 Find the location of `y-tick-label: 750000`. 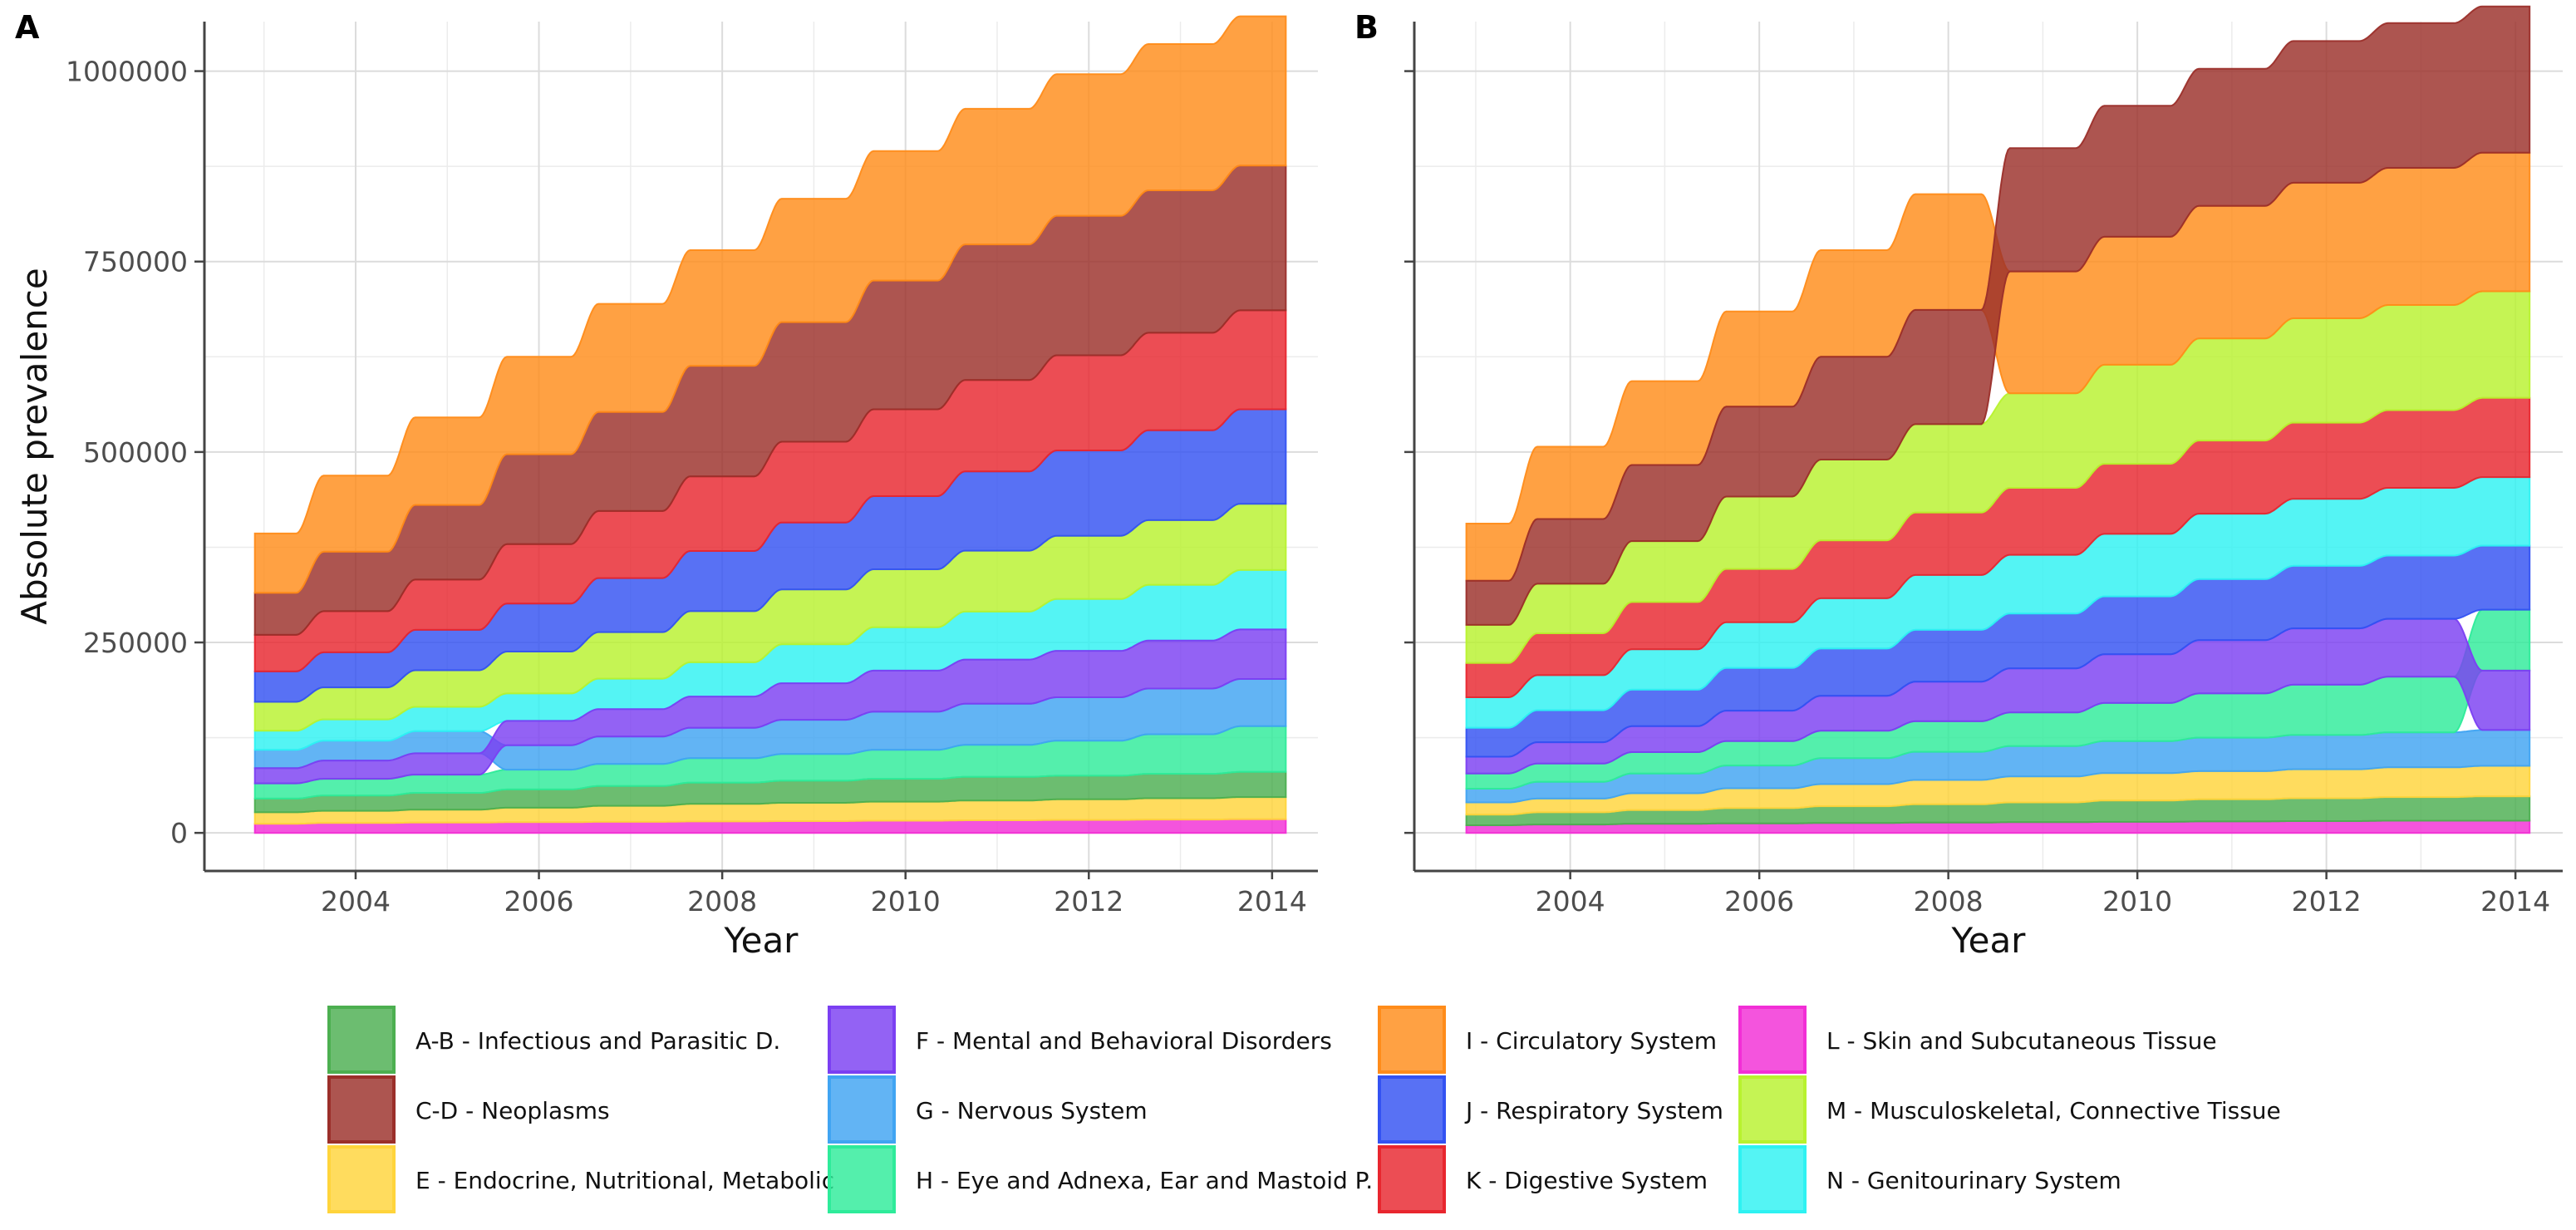

y-tick-label: 750000 is located at coordinates (135, 262).